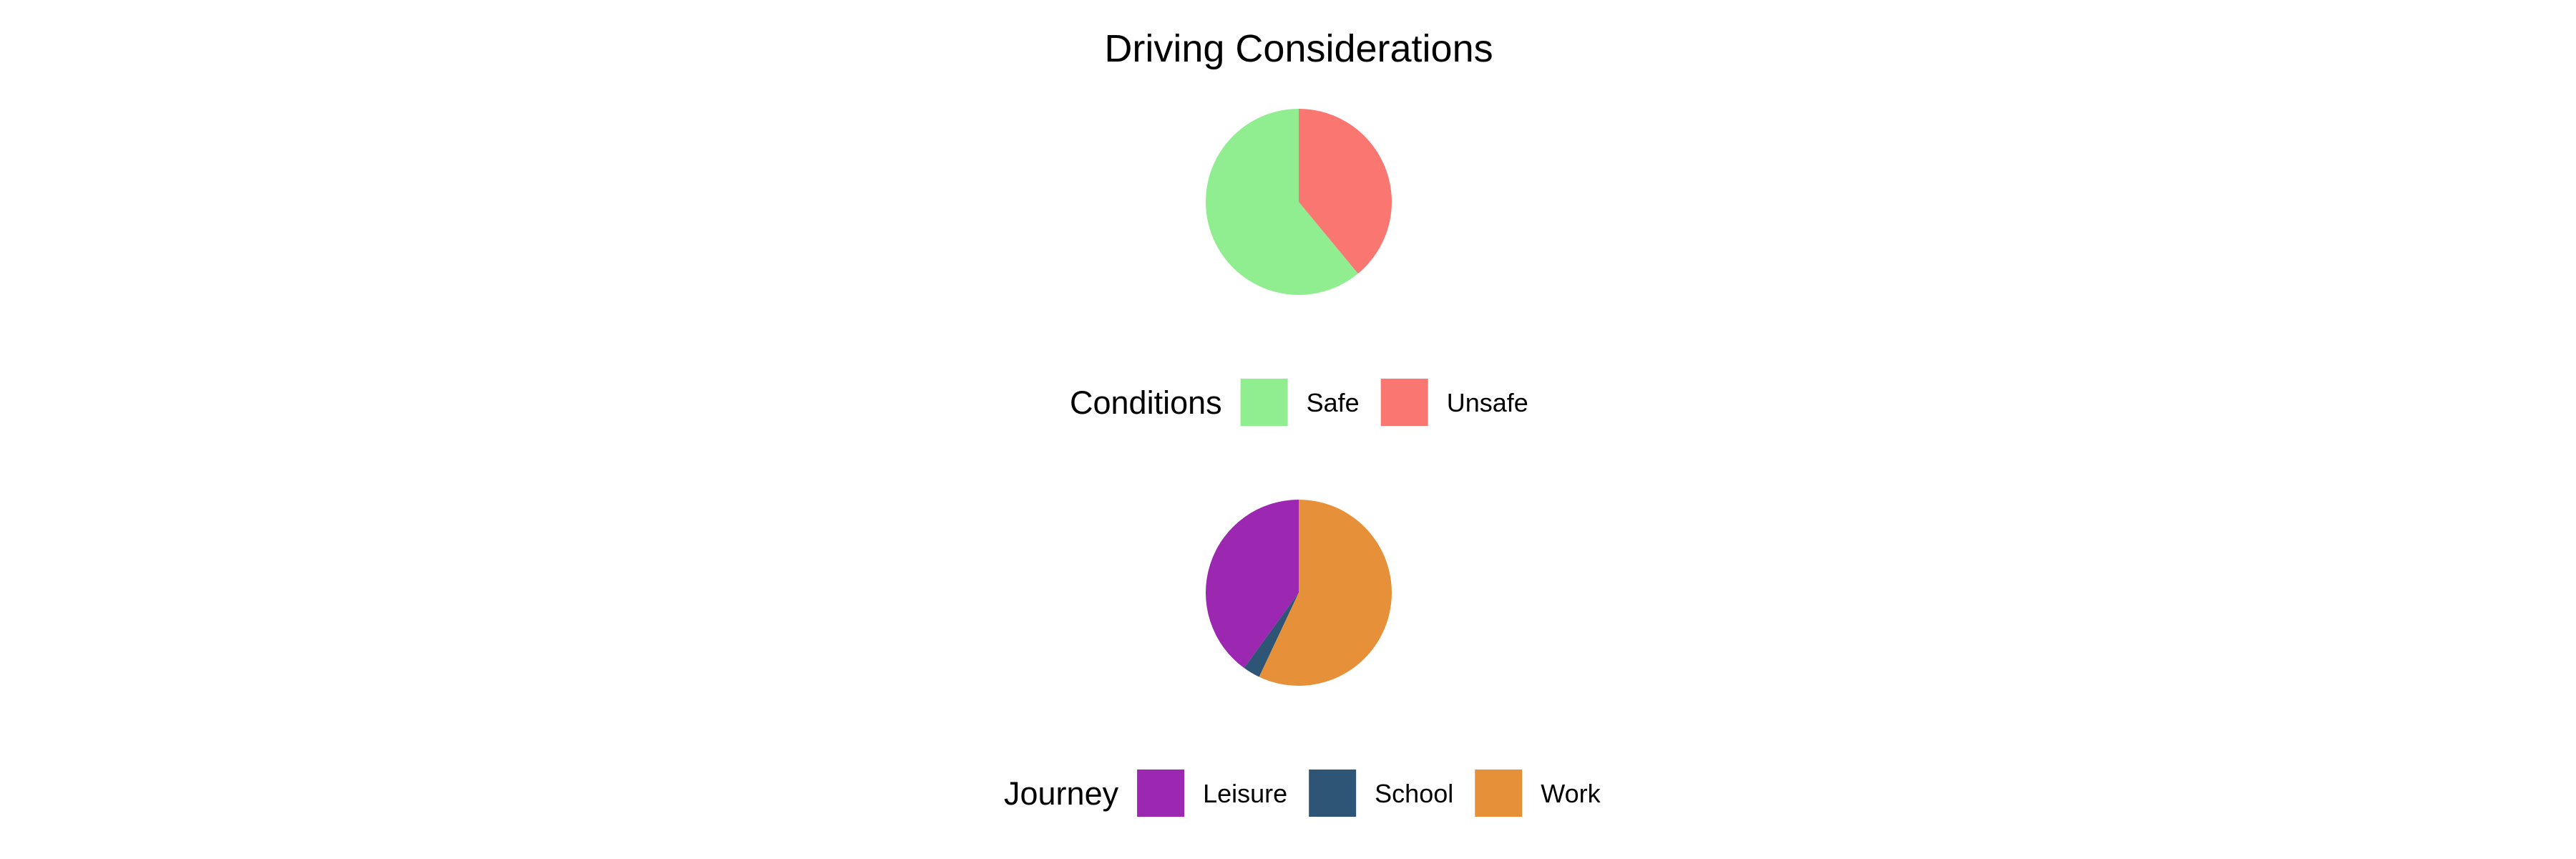 The height and width of the screenshot is (859, 2576). I want to click on pie-slice-leisure, so click(1252, 584).